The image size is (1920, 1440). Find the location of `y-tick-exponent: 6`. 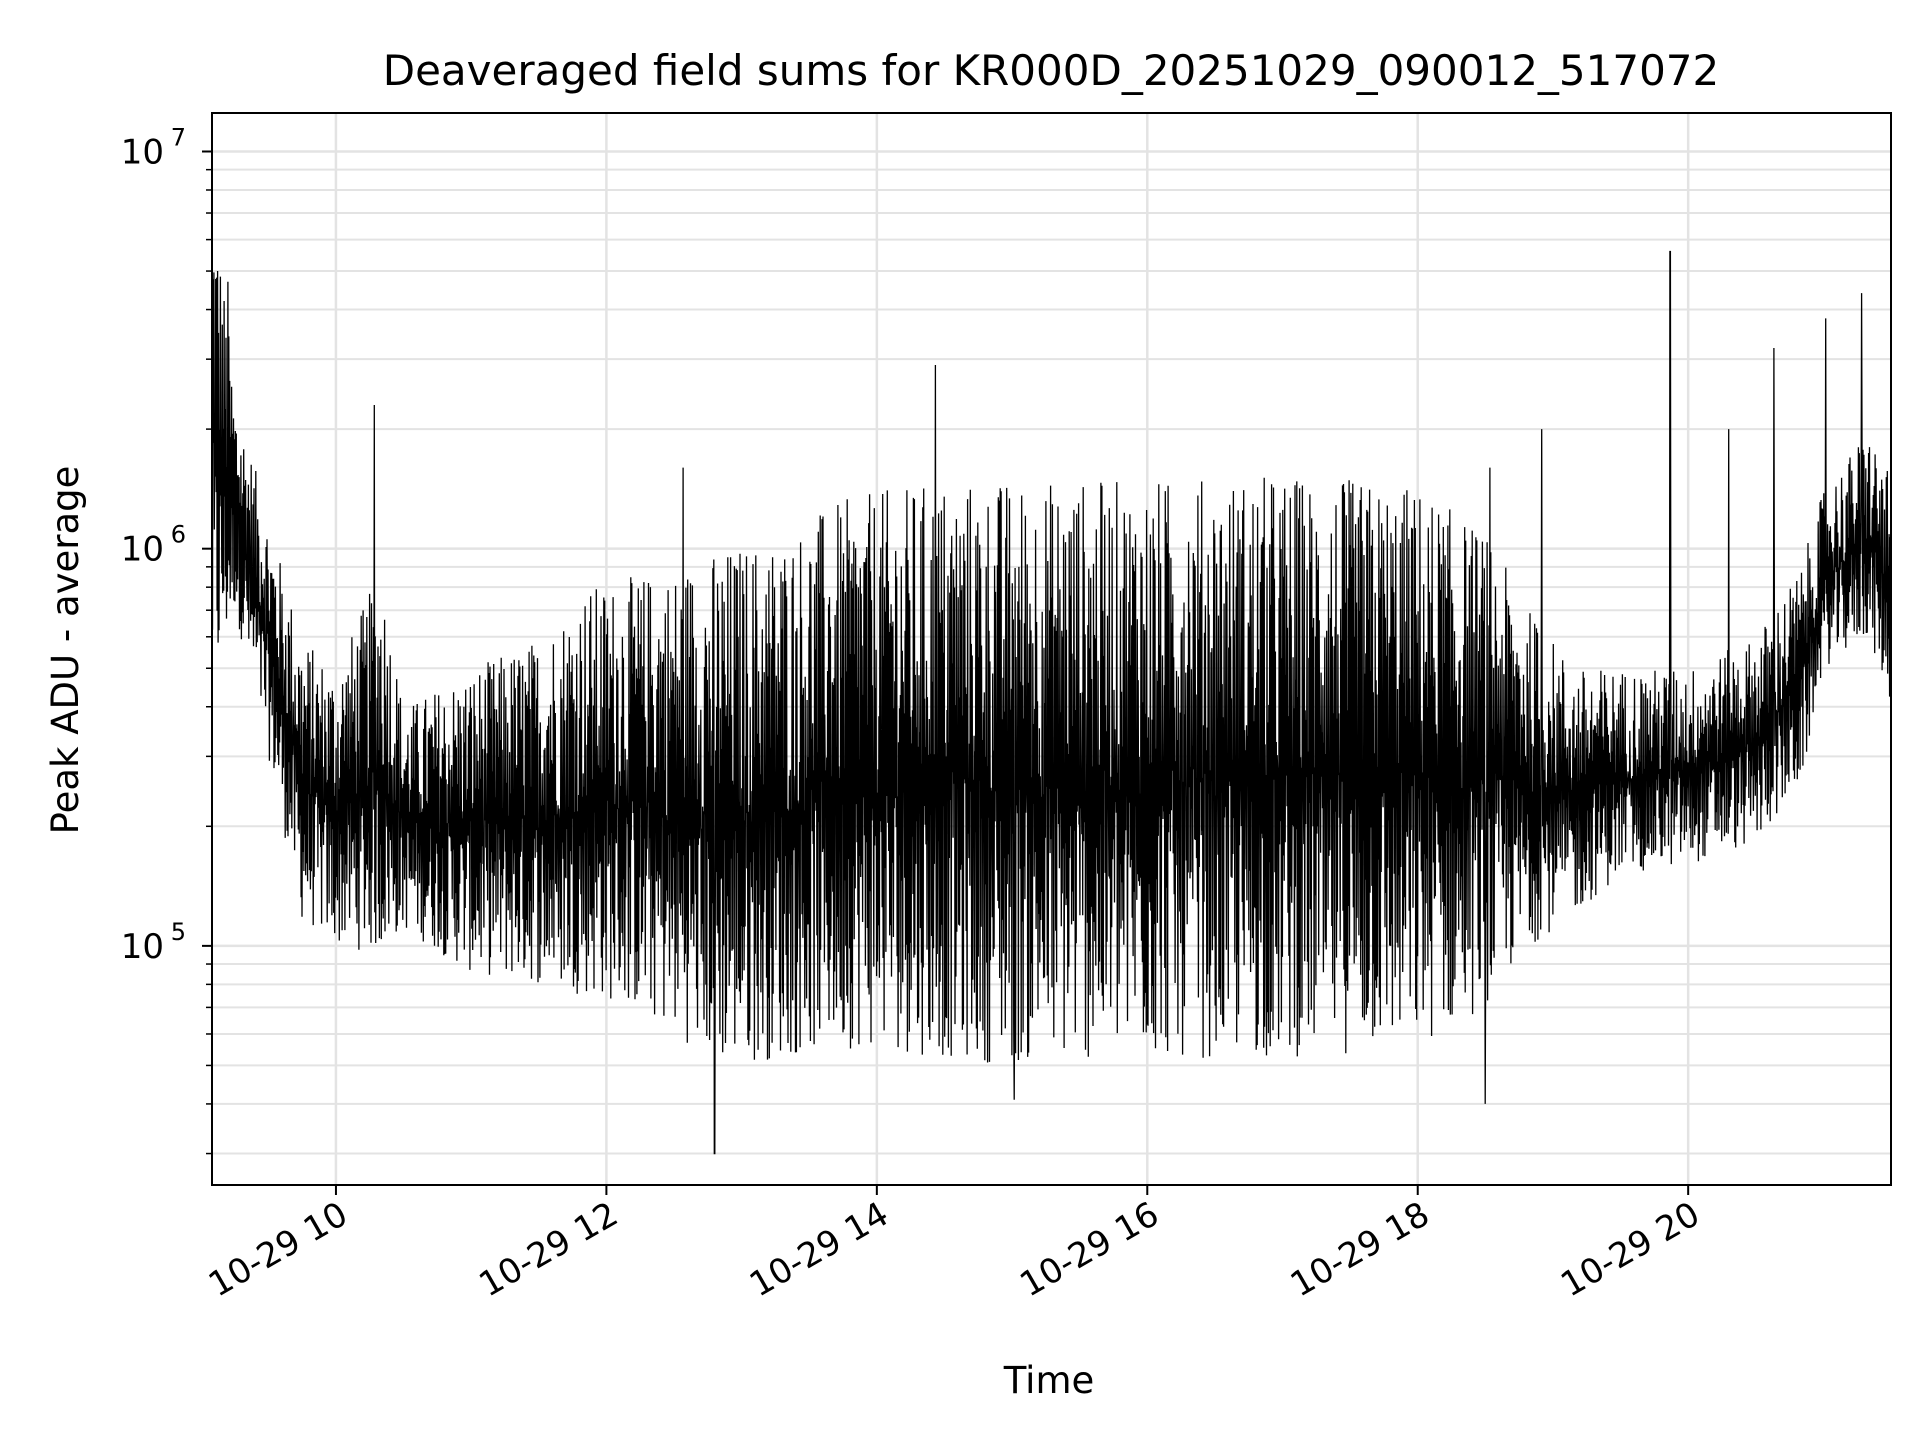

y-tick-exponent: 6 is located at coordinates (178, 535).